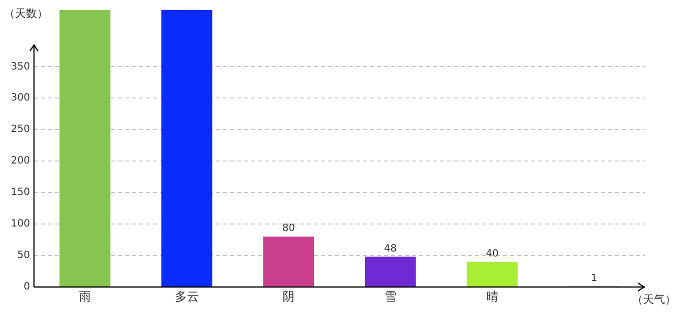 Image resolution: width=680 pixels, height=320 pixels. What do you see at coordinates (20, 130) in the screenshot?
I see `y-tick-label: 250` at bounding box center [20, 130].